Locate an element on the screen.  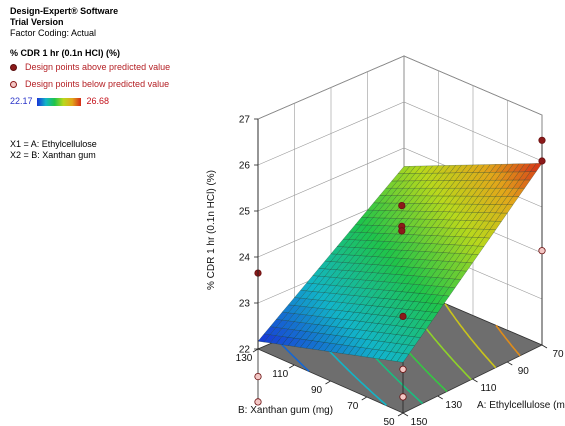
factor-coding-label: Factor Coding: Actual is located at coordinates (53, 33).